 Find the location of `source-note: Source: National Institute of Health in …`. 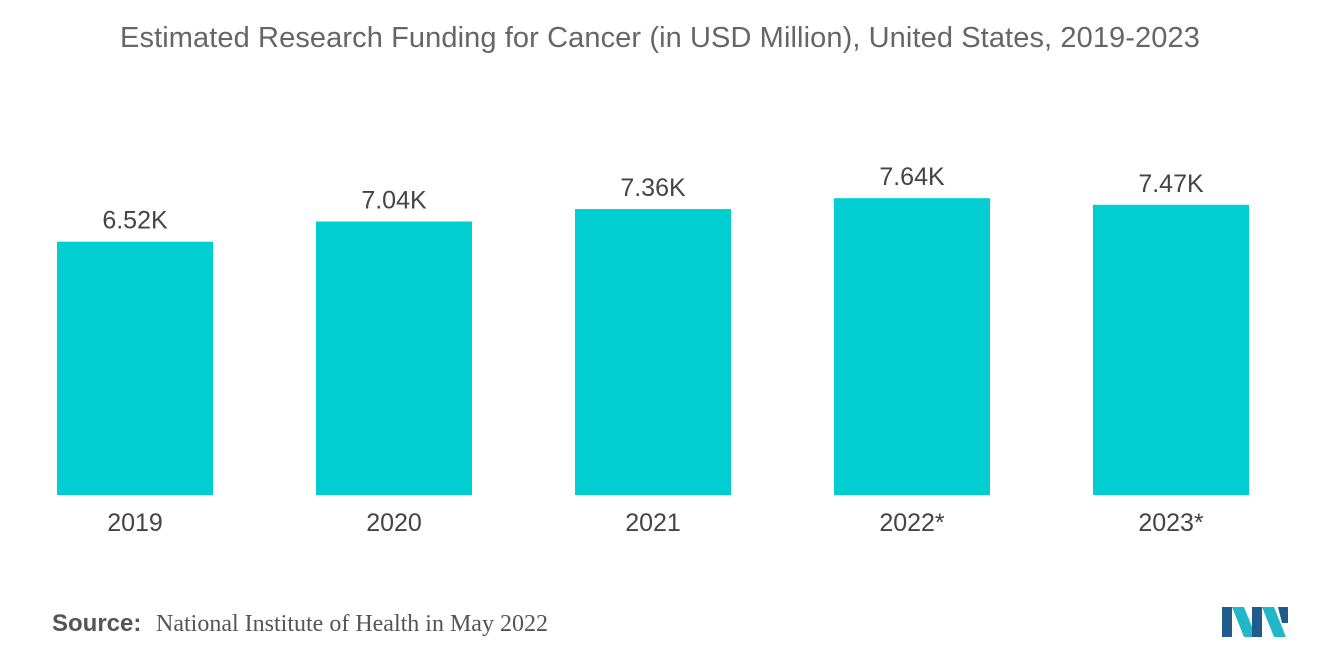

source-note: Source: National Institute of Health in … is located at coordinates (300, 624).